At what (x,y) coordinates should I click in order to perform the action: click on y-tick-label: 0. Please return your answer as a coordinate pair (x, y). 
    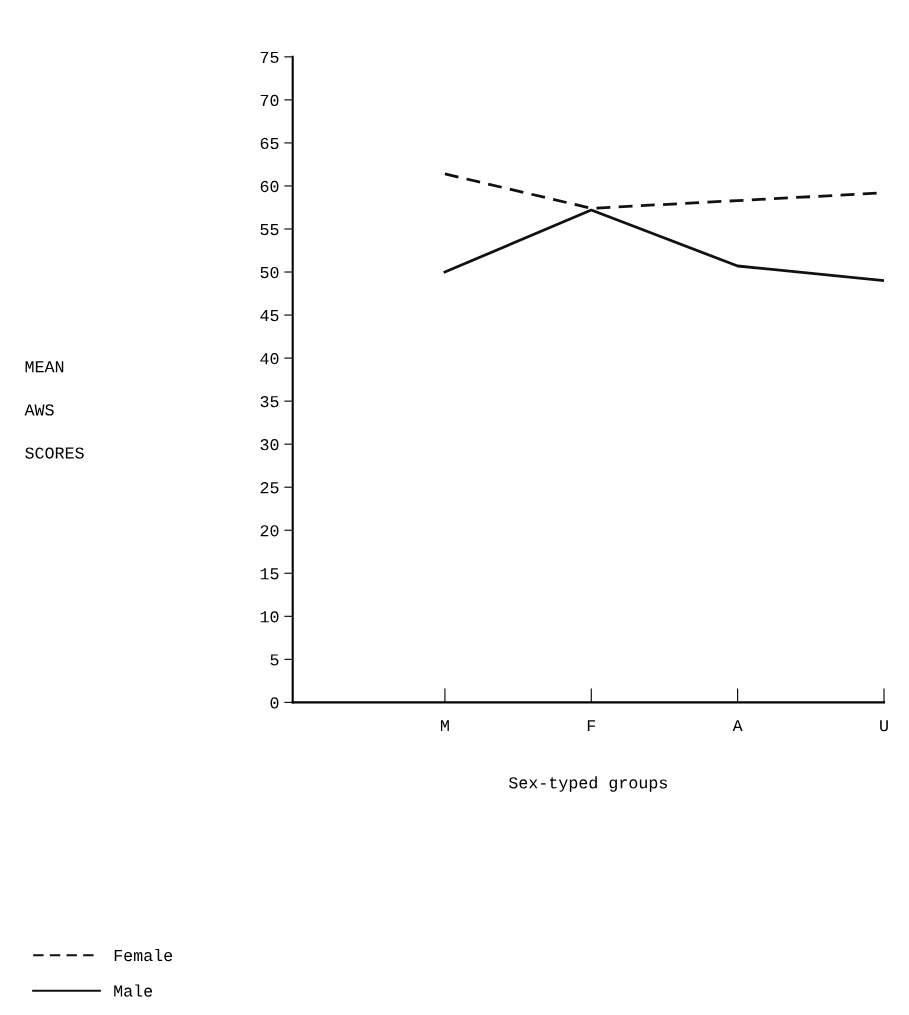
    Looking at the image, I should click on (274, 703).